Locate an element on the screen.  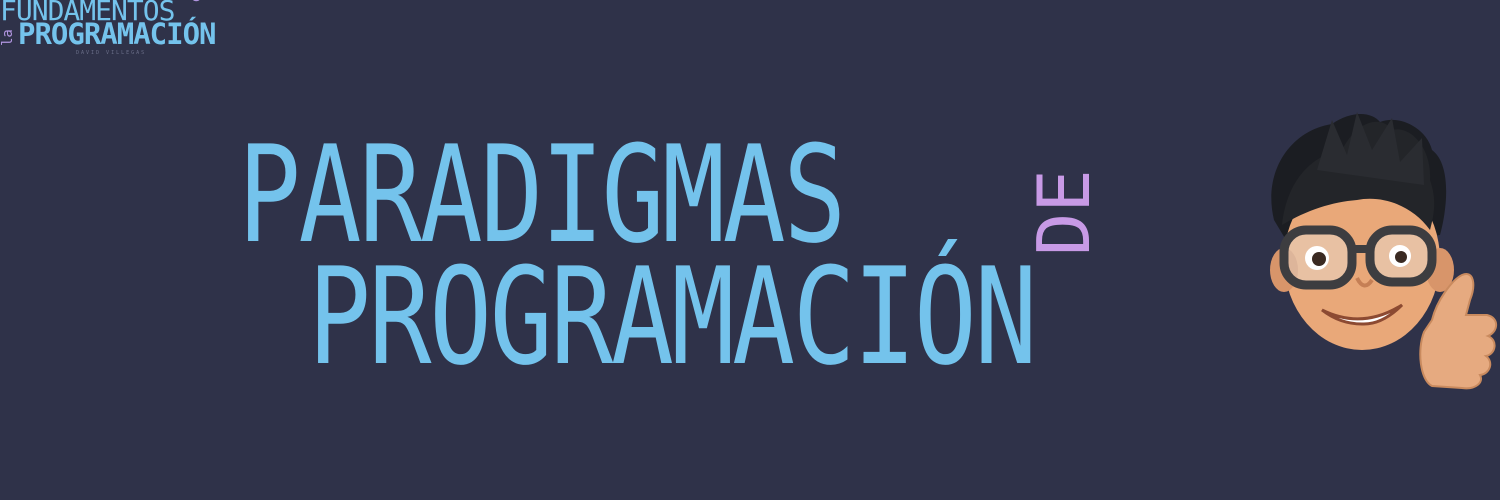
logo-de: de is located at coordinates (196, 1).